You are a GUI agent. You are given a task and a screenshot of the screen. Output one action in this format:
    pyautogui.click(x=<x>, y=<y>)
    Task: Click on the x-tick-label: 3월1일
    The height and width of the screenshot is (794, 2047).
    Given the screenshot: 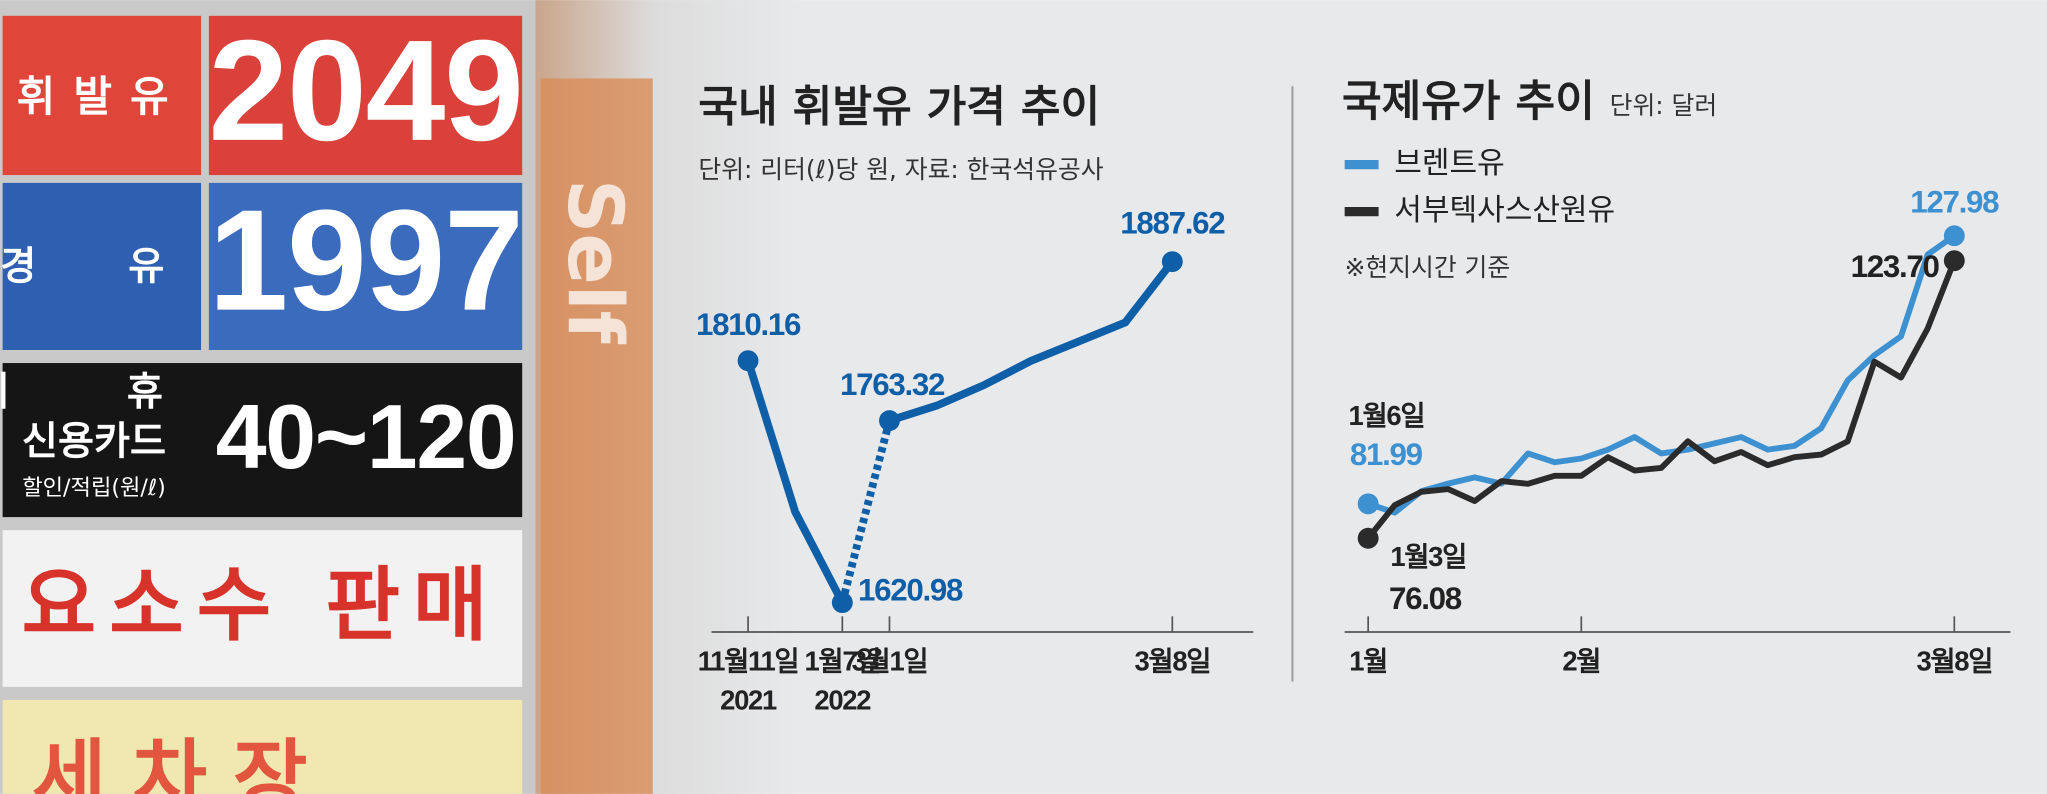 What is the action you would take?
    pyautogui.click(x=890, y=661)
    